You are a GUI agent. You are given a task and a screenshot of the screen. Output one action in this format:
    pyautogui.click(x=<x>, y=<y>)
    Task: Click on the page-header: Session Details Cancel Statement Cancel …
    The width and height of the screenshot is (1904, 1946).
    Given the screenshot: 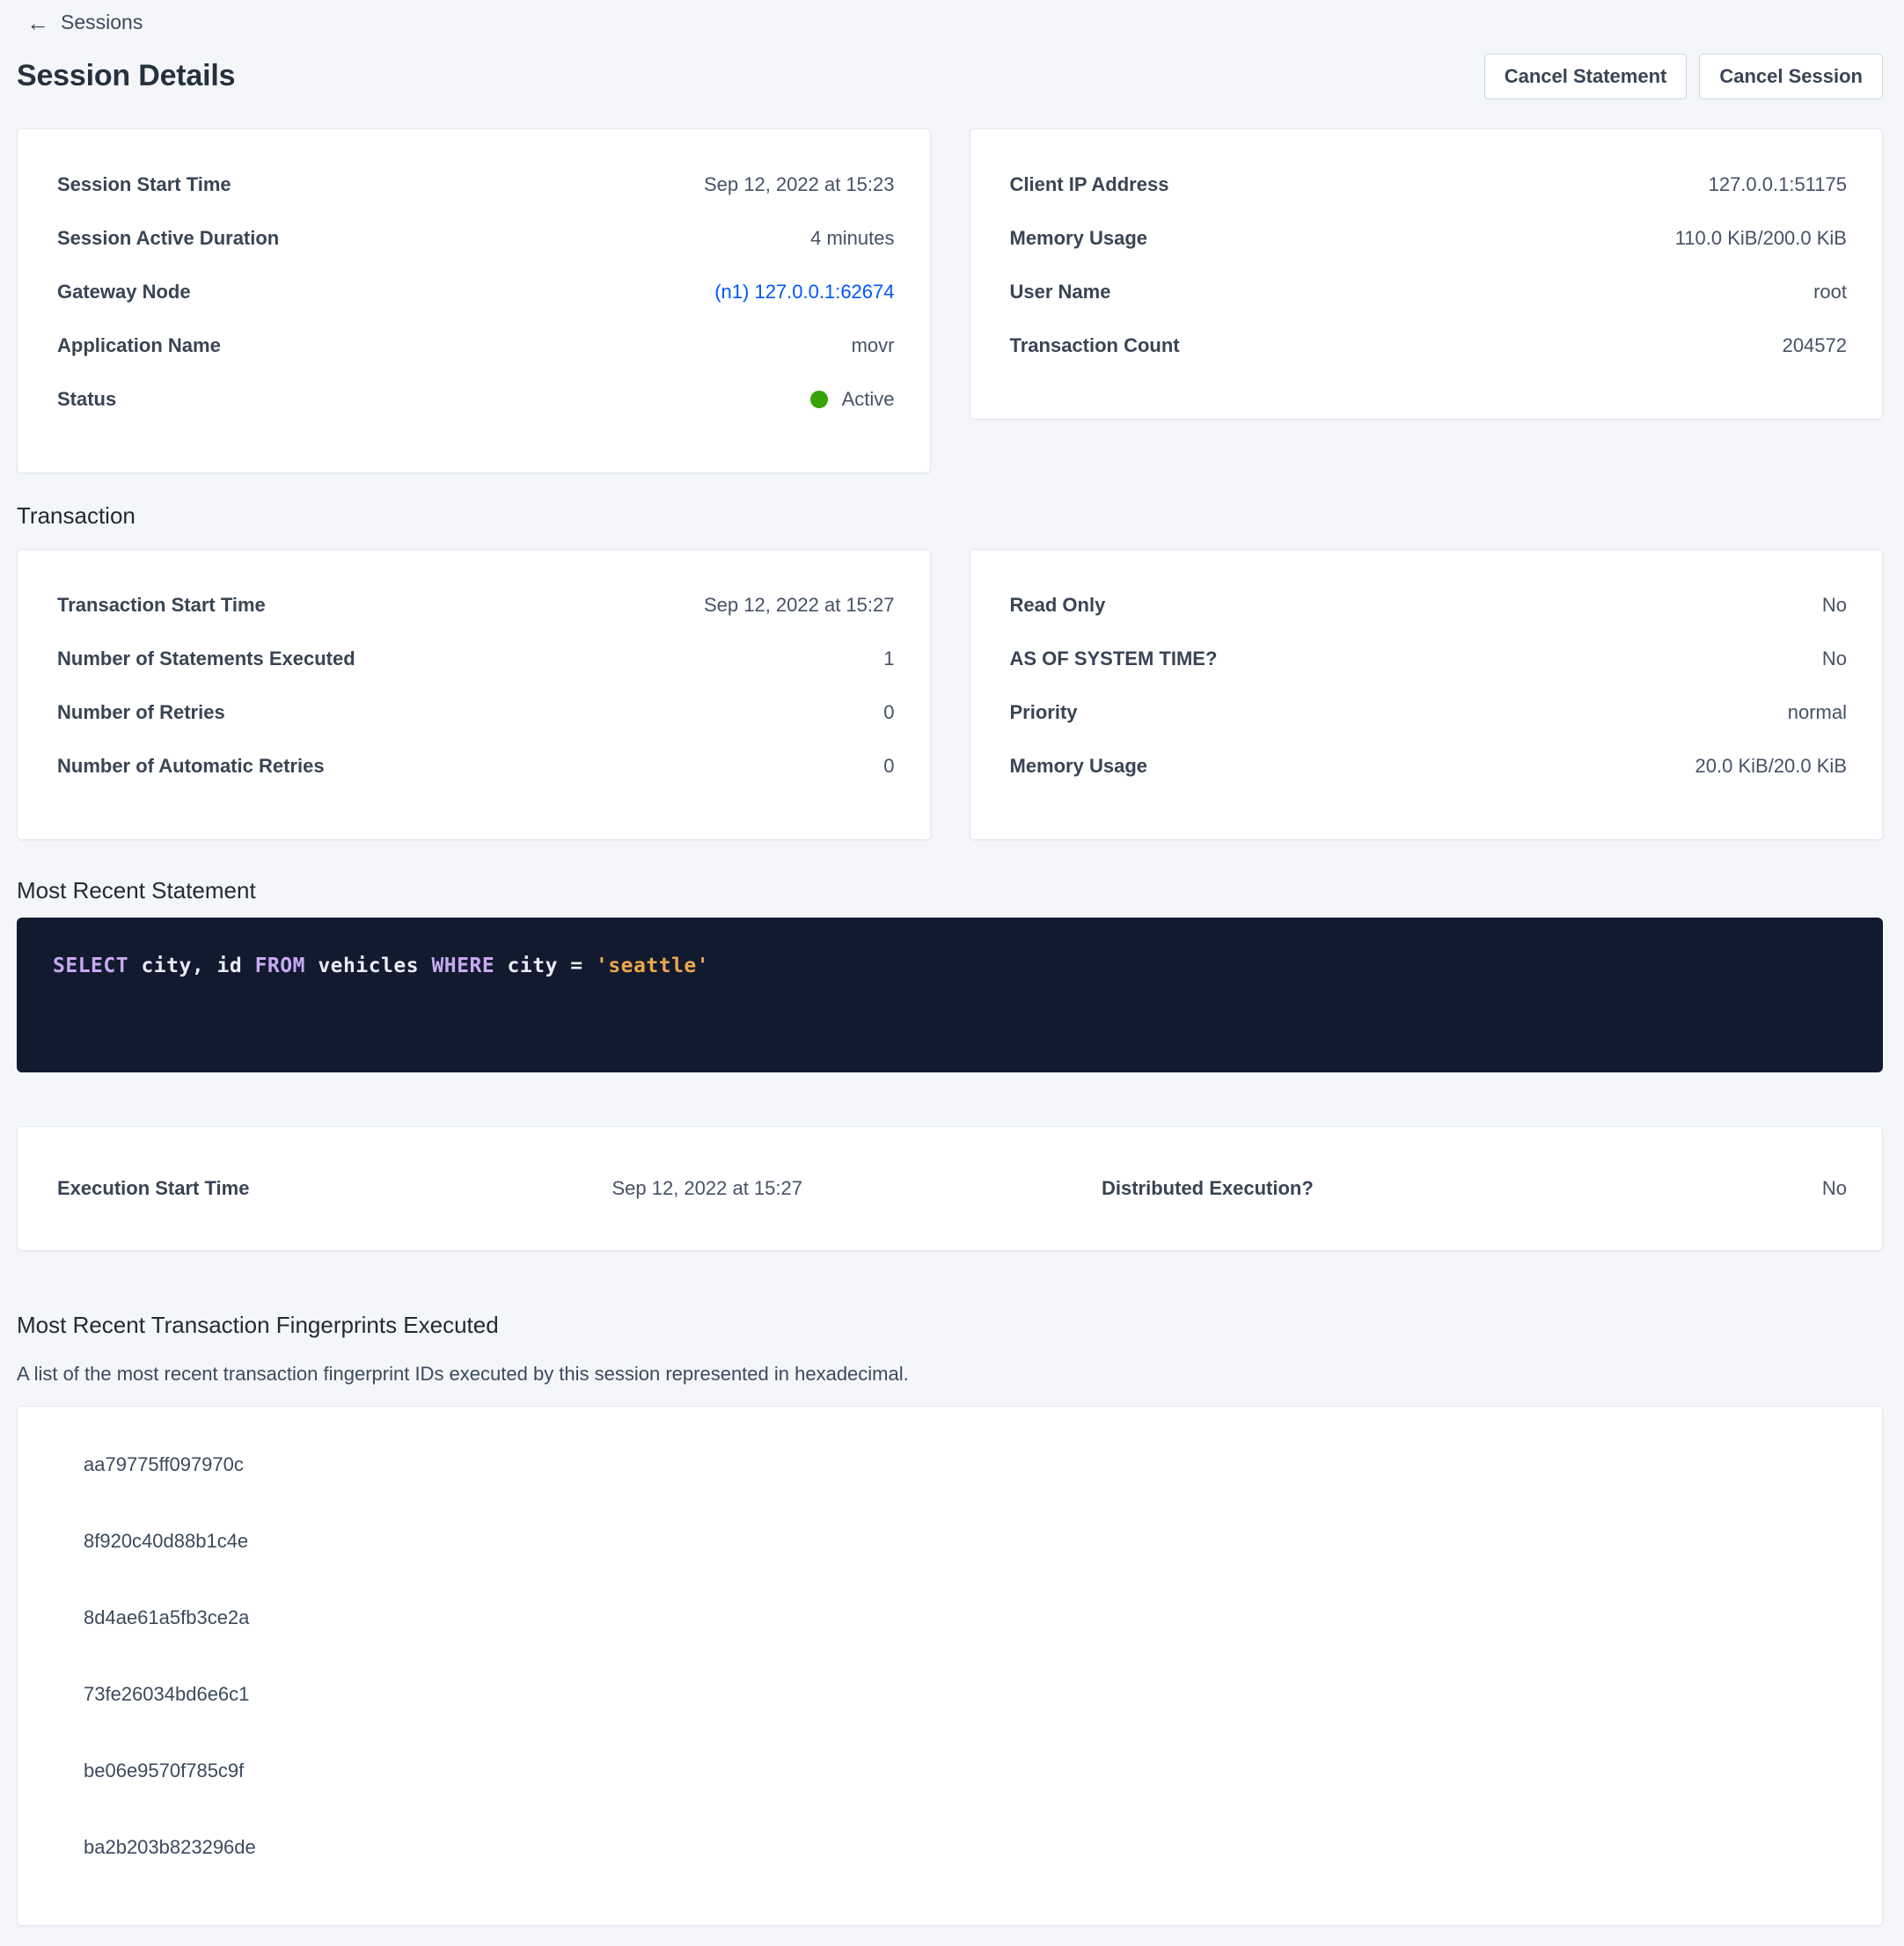 What is the action you would take?
    pyautogui.click(x=950, y=76)
    